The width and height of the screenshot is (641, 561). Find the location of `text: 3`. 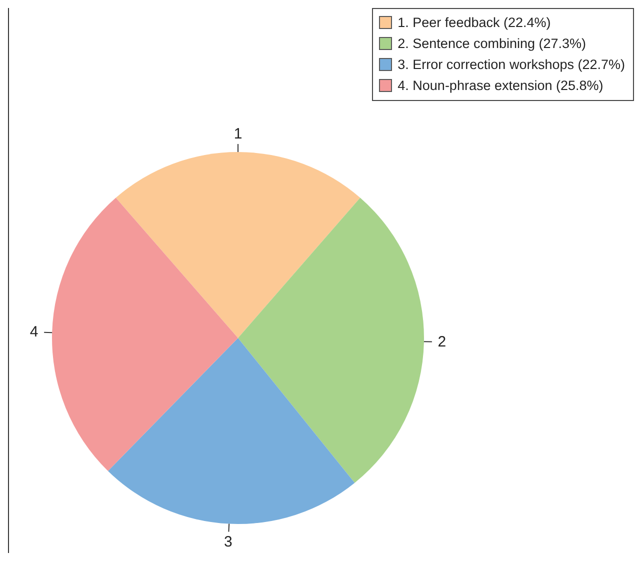

text: 3 is located at coordinates (228, 541).